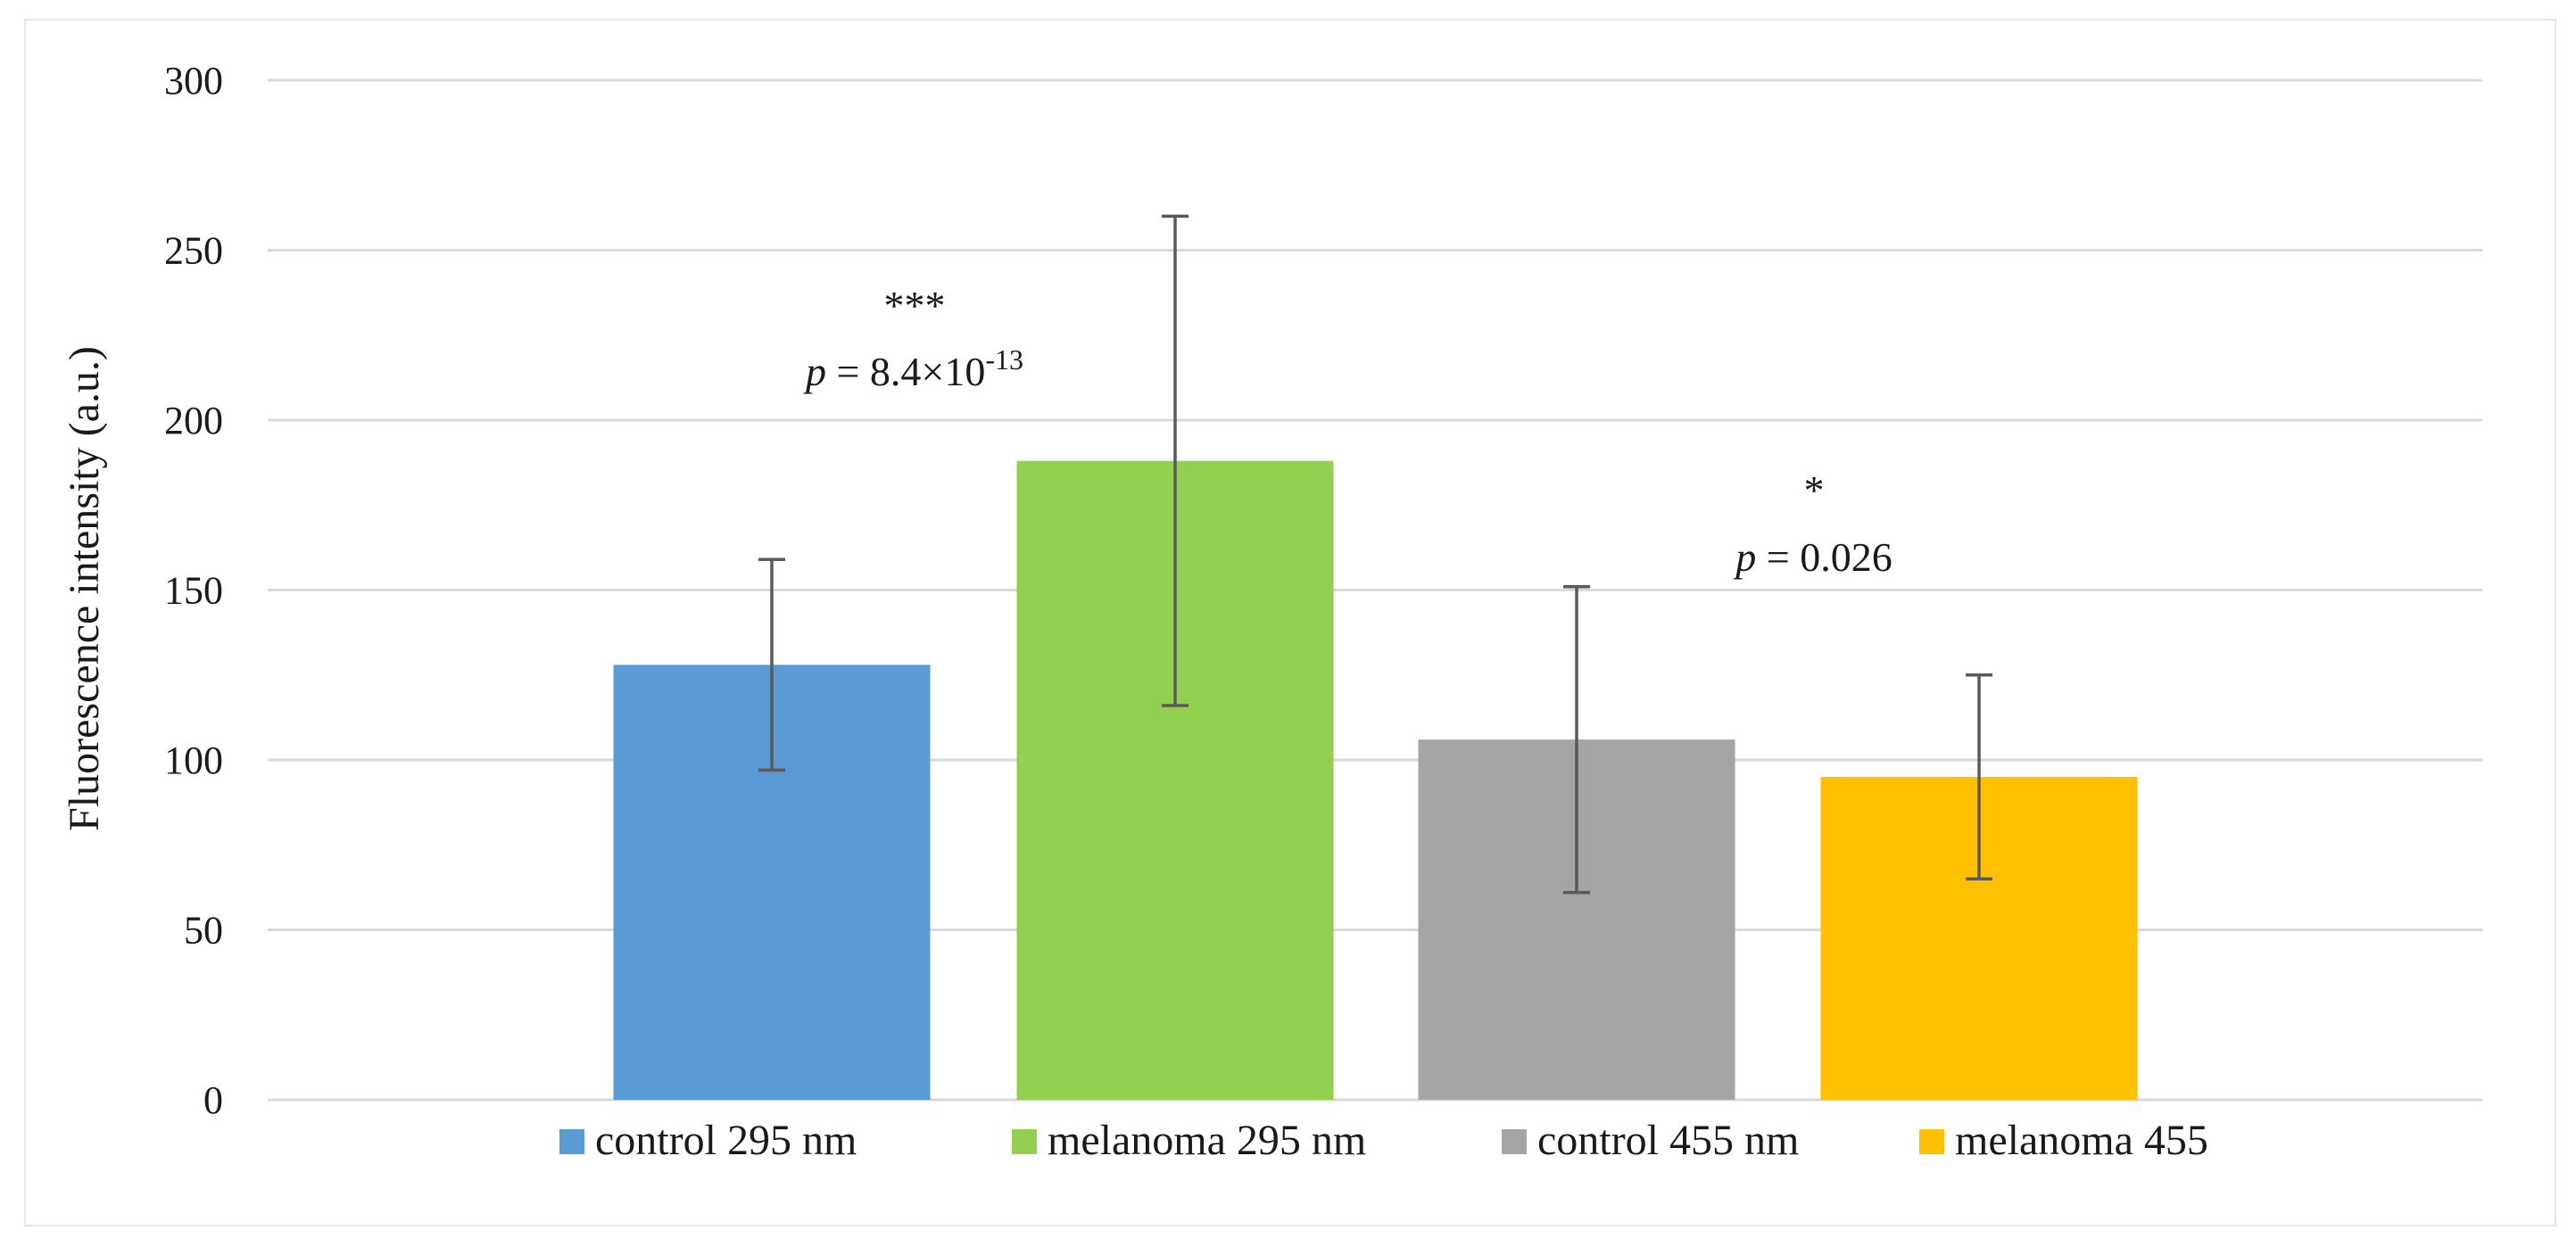  I want to click on legend-item-2: melanoma 295 nm, so click(1189, 1140).